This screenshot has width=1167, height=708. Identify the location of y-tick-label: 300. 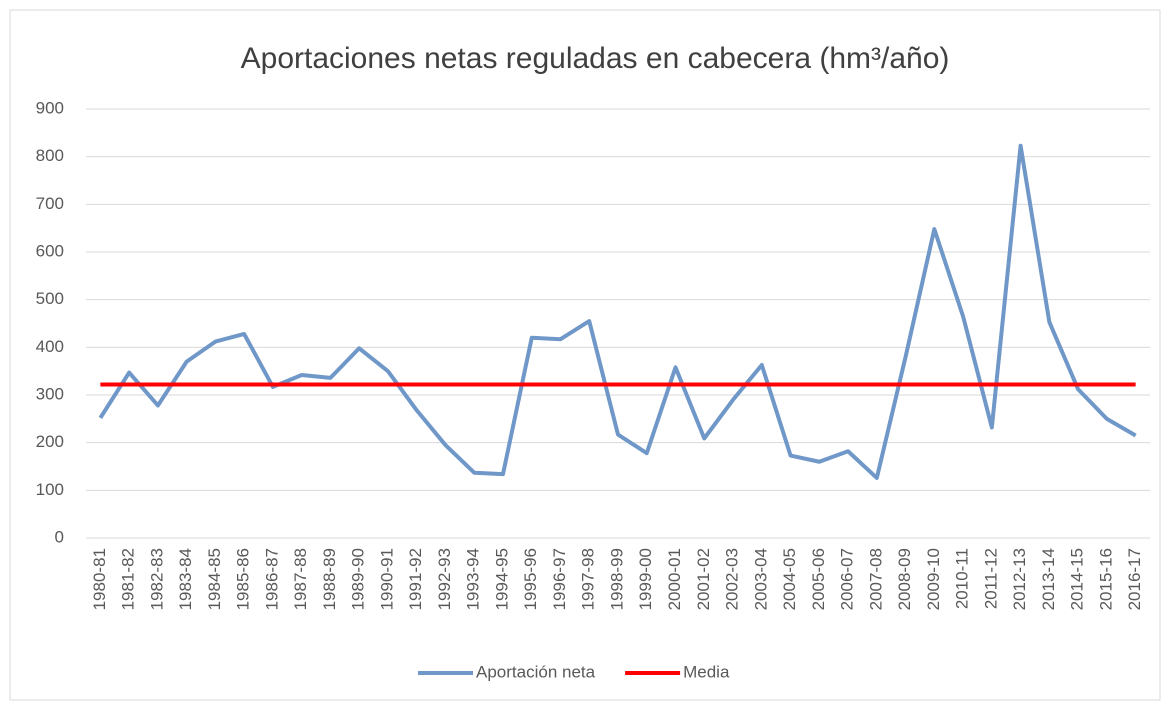
(50, 393).